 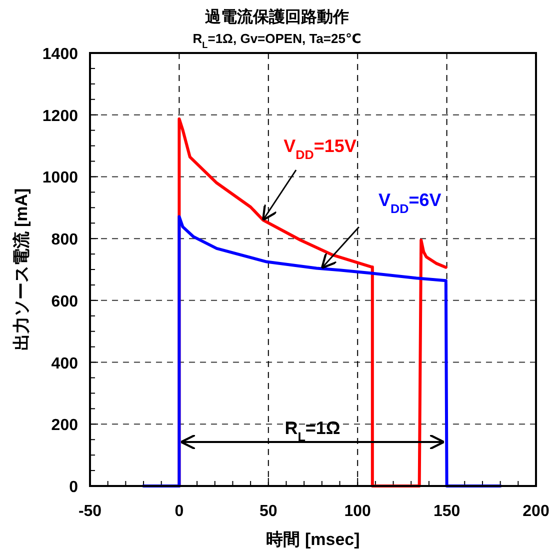 What do you see at coordinates (312, 431) in the screenshot?
I see `annotation: R$_{L}$=1Ω` at bounding box center [312, 431].